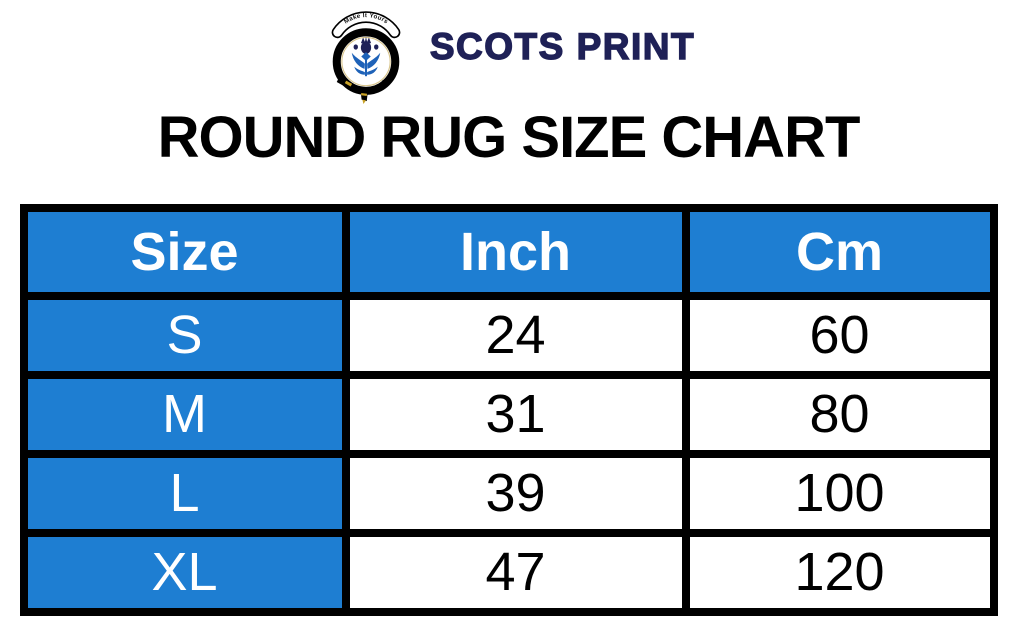 The height and width of the screenshot is (640, 1017). I want to click on cm-value-cell: 120, so click(839, 572).